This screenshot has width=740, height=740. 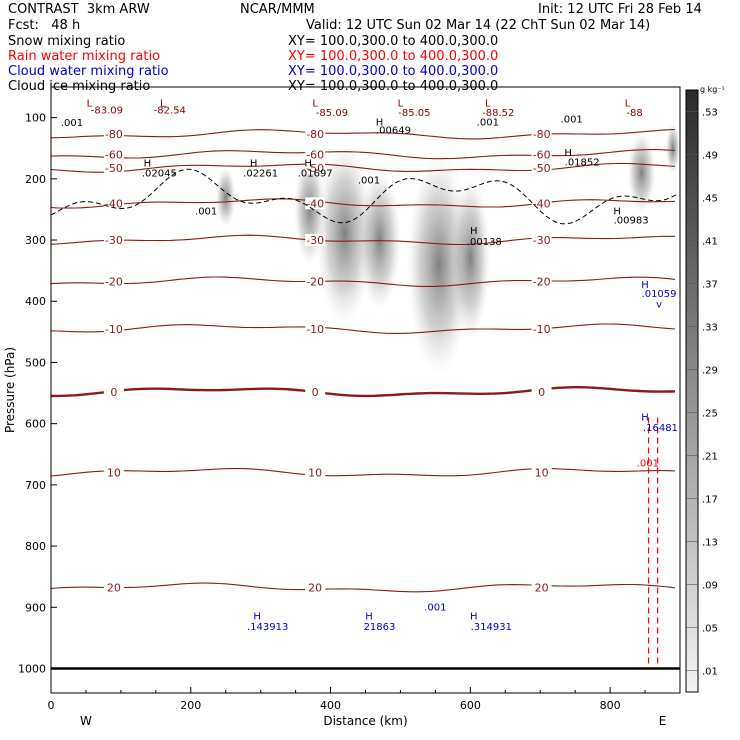 I want to click on field-annotation: .01059, so click(x=659, y=294).